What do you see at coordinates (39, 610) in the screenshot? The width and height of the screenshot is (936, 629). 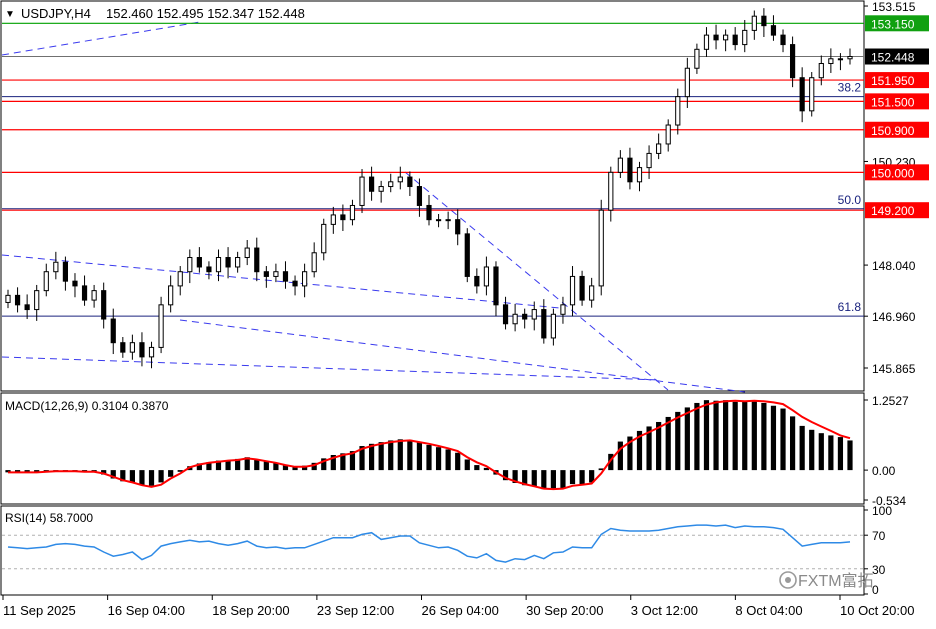 I see `time-tick-label: 11 Sep 2025` at bounding box center [39, 610].